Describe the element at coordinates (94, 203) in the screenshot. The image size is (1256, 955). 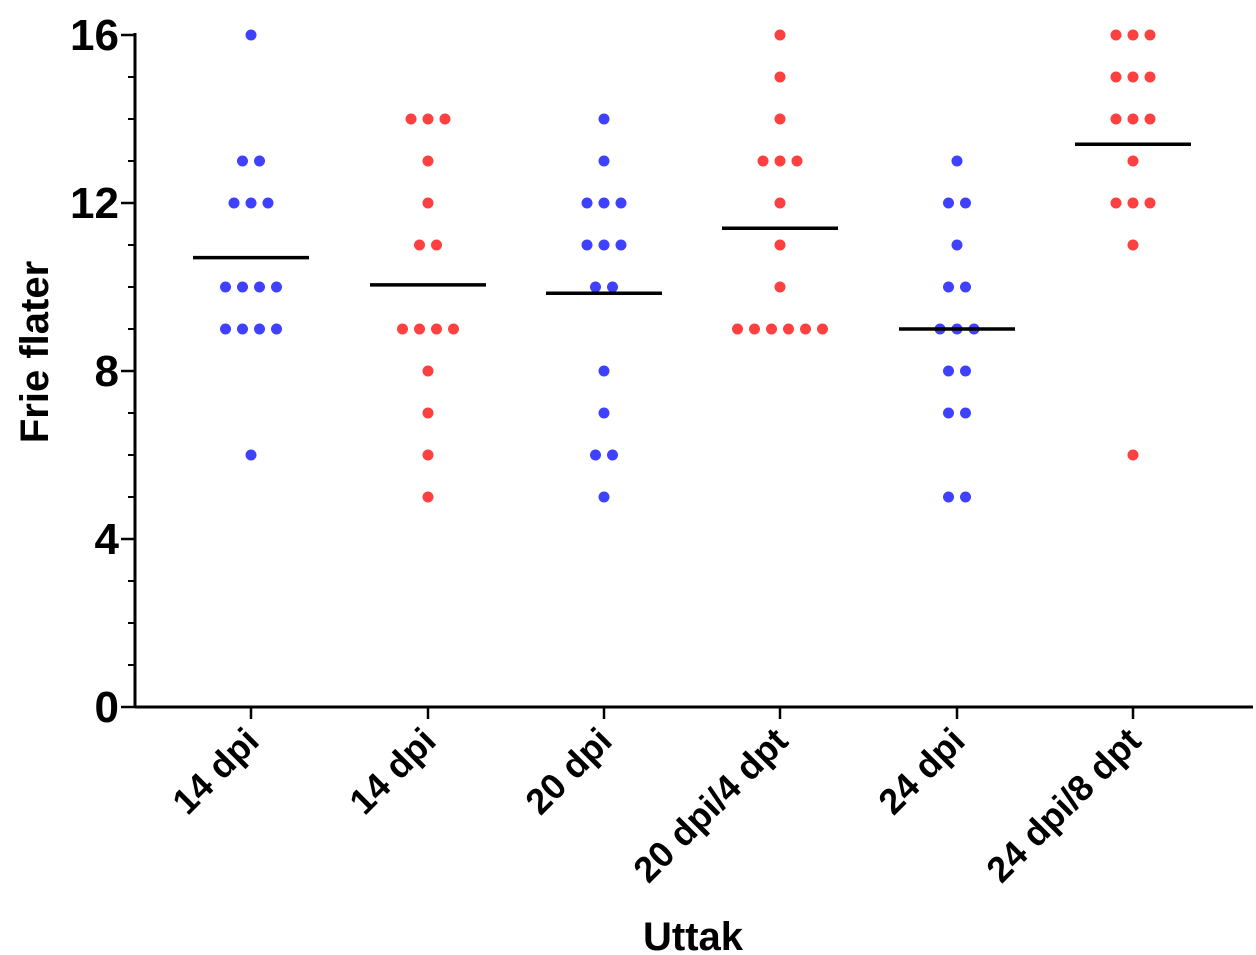
I see `y-tick-label: 12` at that location.